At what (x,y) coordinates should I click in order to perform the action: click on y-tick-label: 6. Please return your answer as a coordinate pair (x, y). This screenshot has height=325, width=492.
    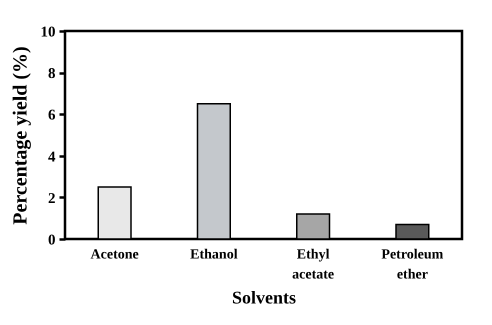
    Looking at the image, I should click on (52, 116).